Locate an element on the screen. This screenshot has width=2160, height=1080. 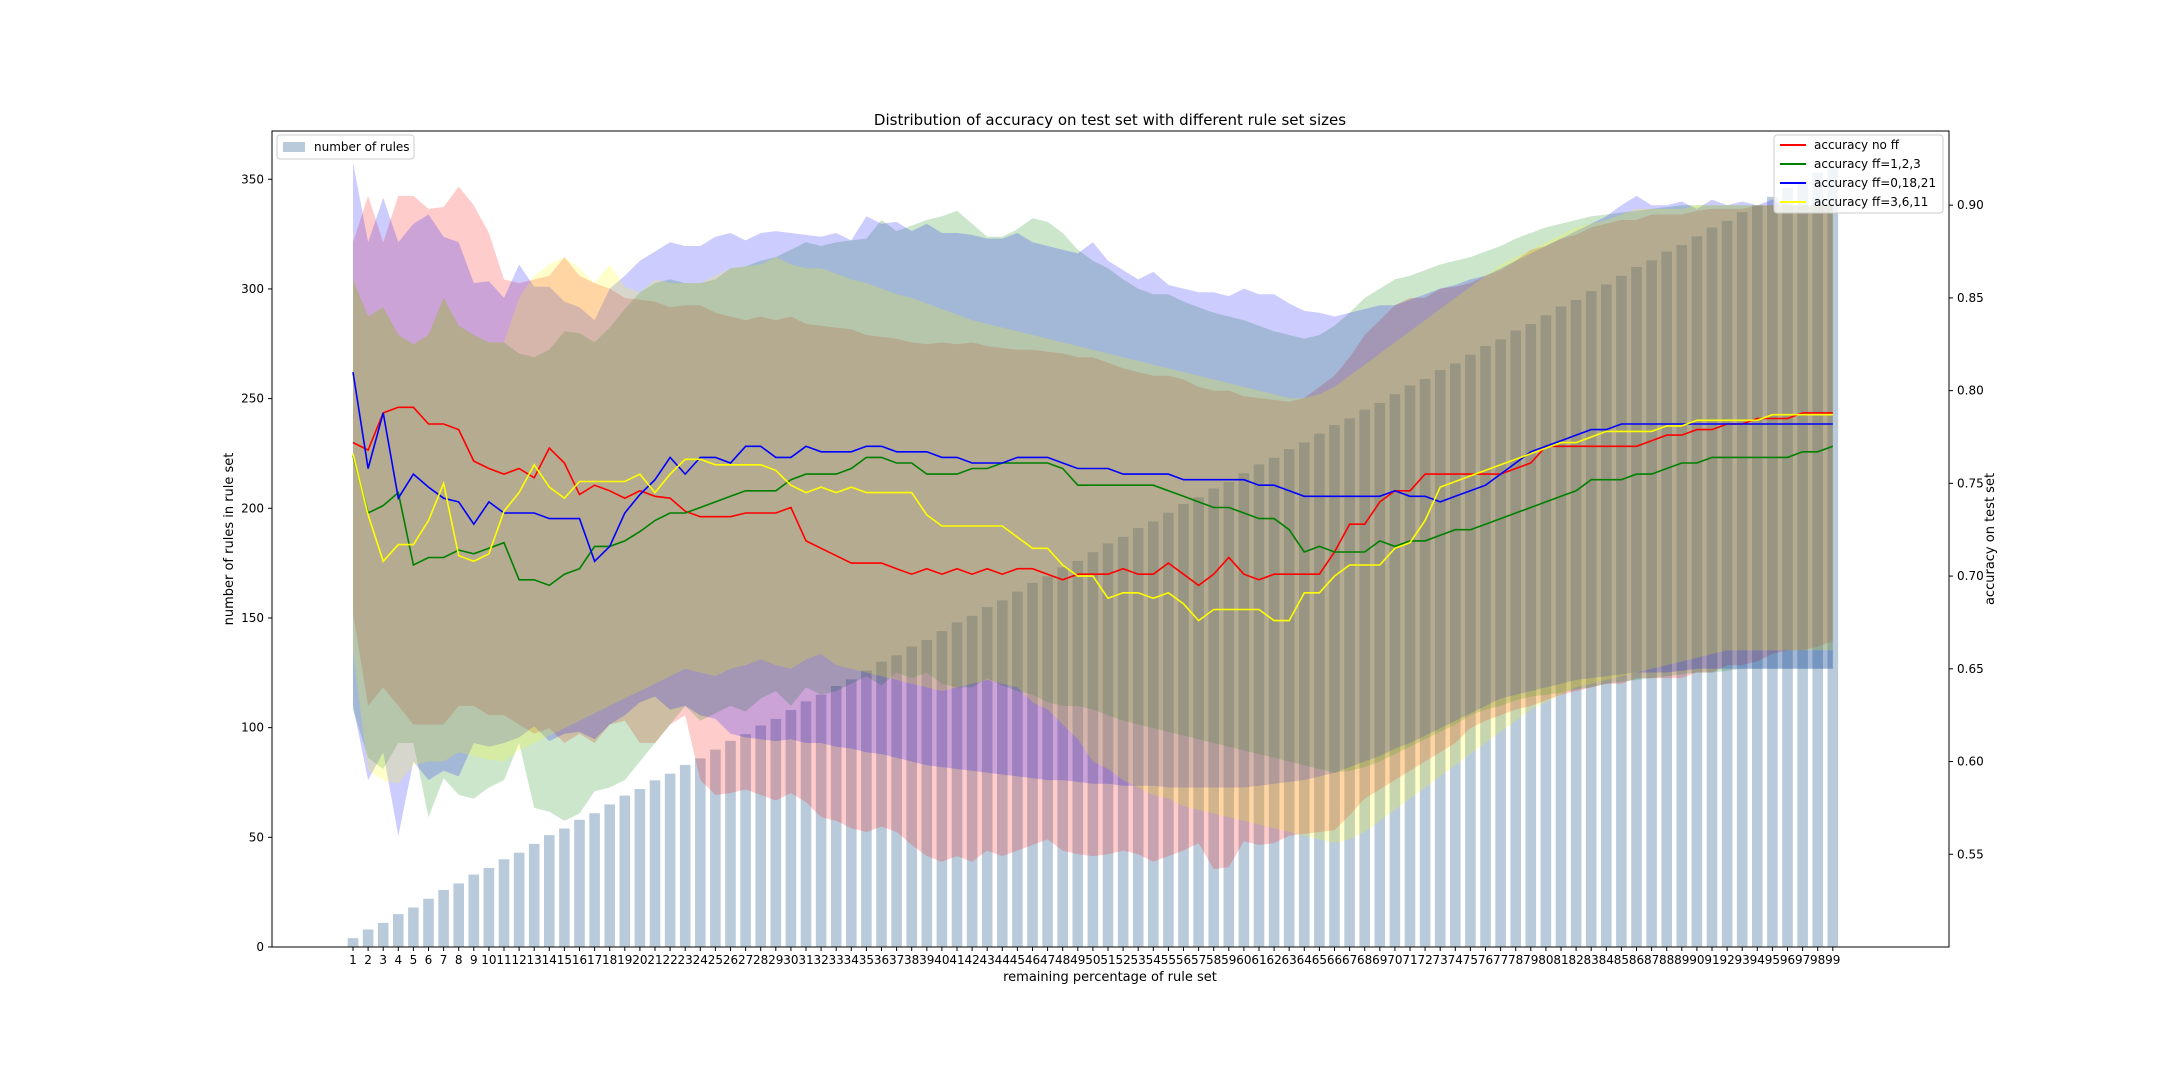
legend-label-accuracy-ff-1-2-3: accuracy ff=1,2,3 is located at coordinates (1867, 164).